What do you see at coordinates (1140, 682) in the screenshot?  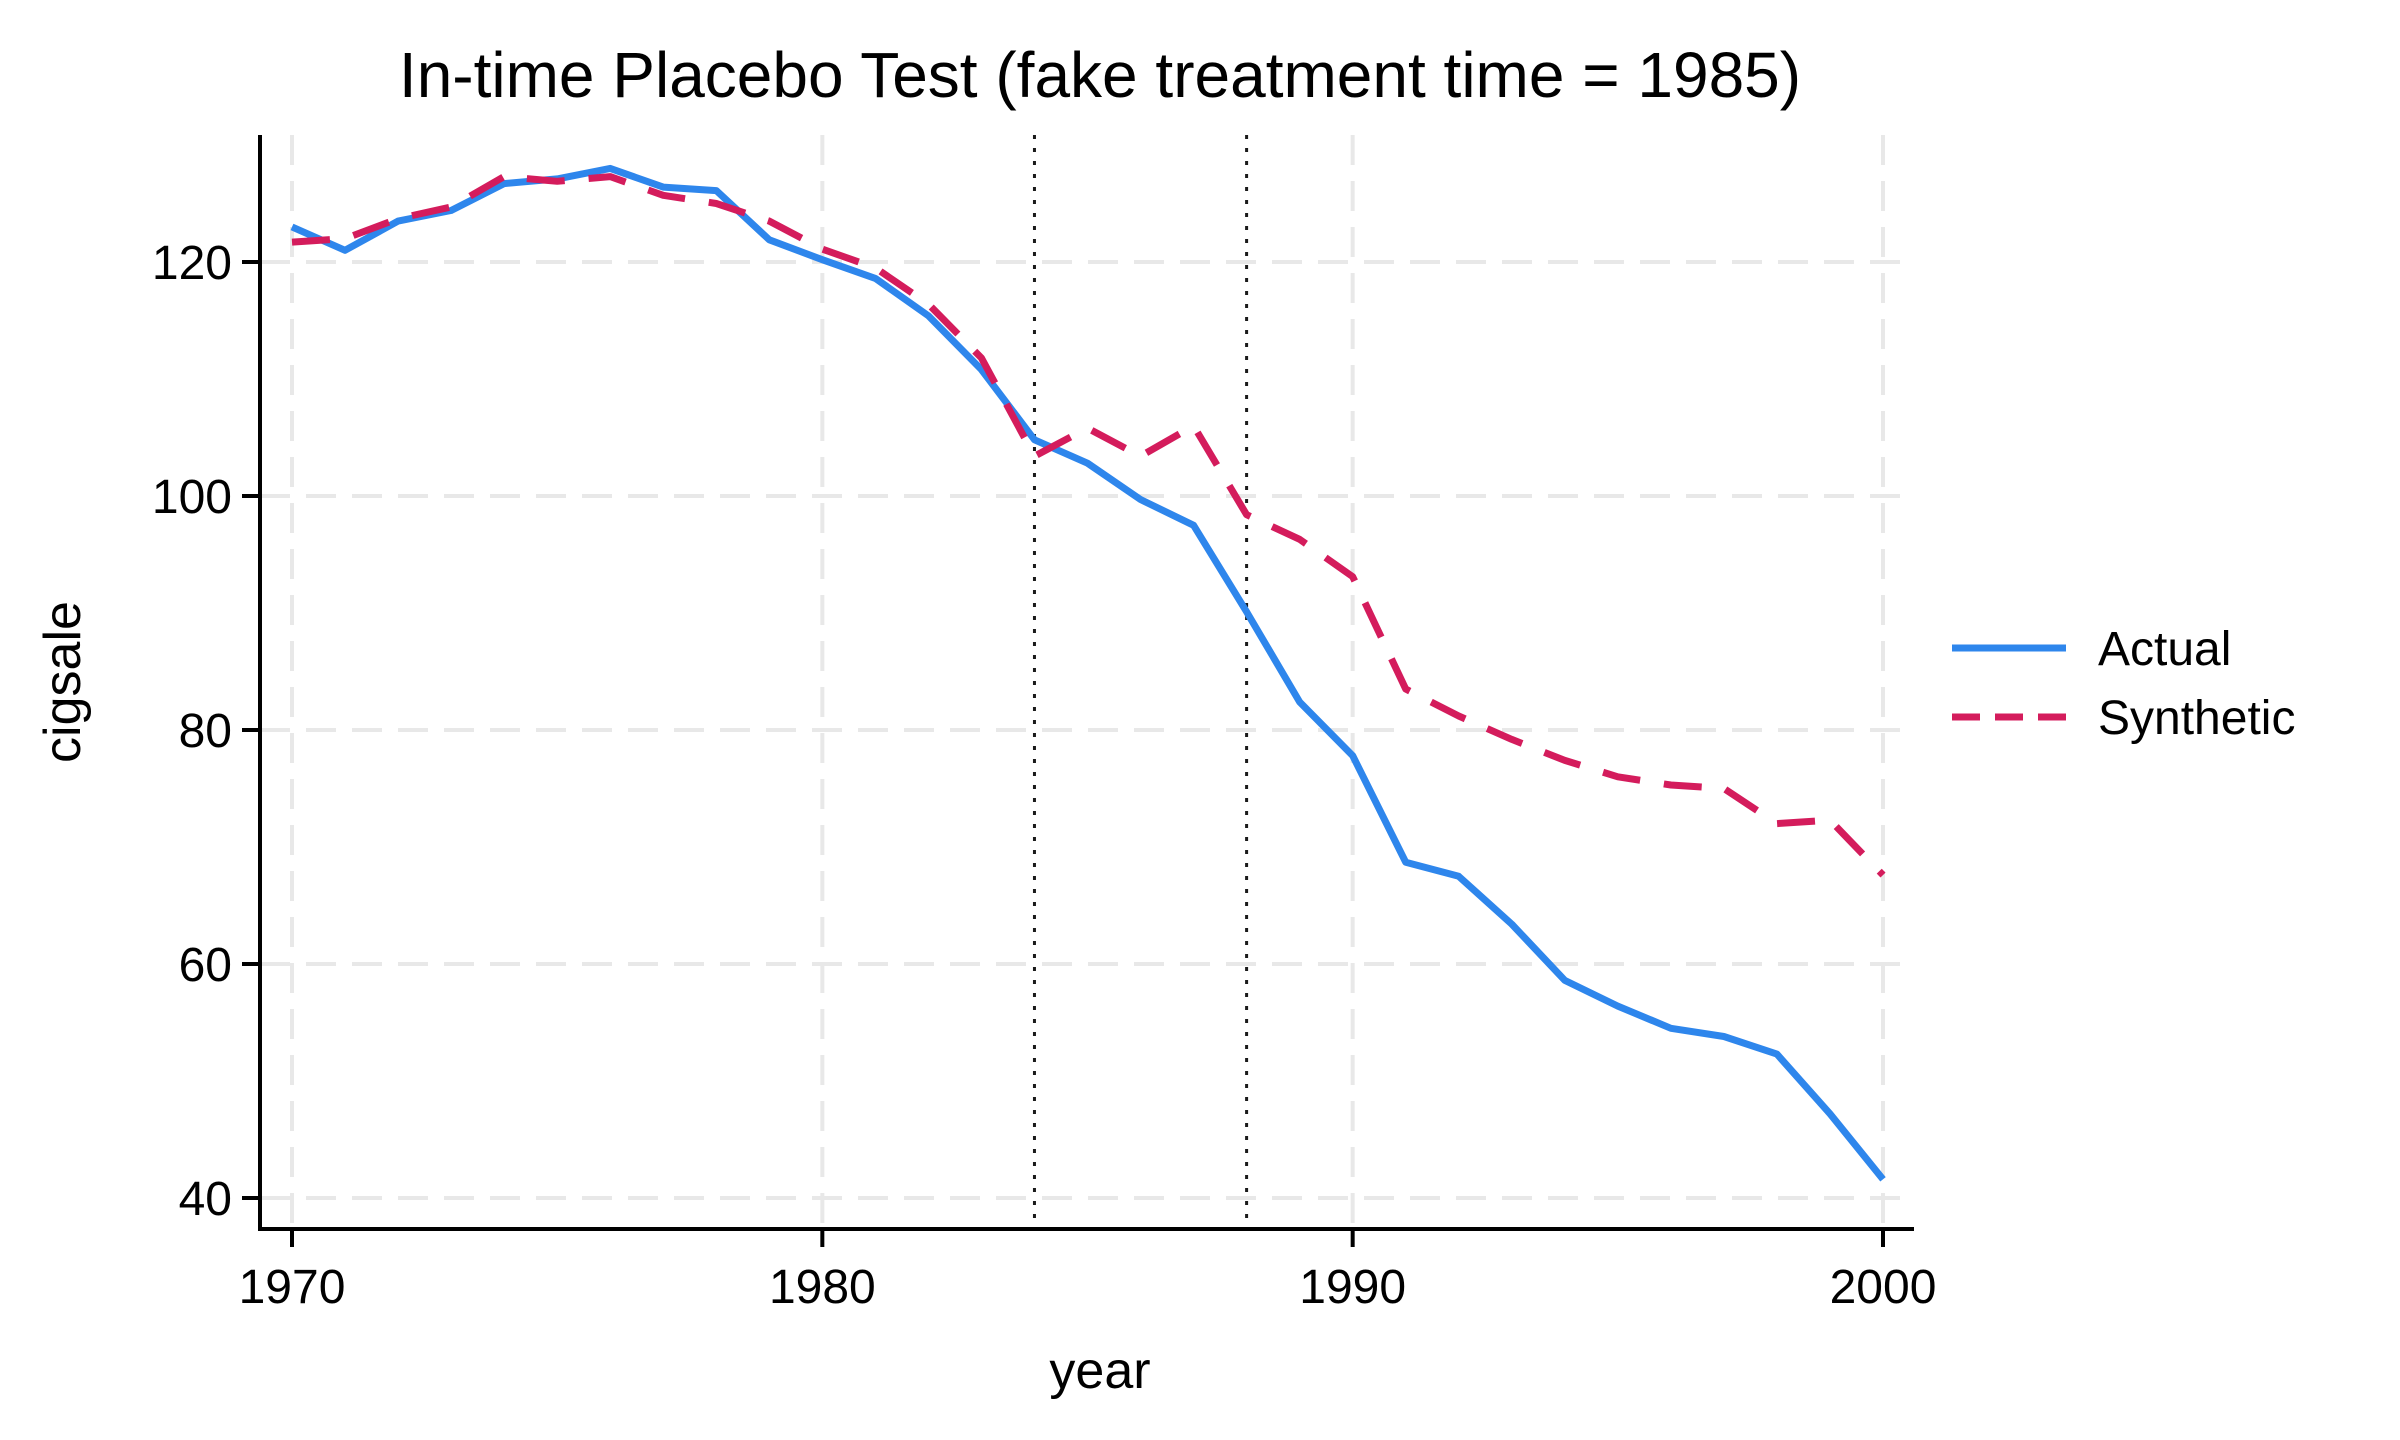 I see `placebo-vlines` at bounding box center [1140, 682].